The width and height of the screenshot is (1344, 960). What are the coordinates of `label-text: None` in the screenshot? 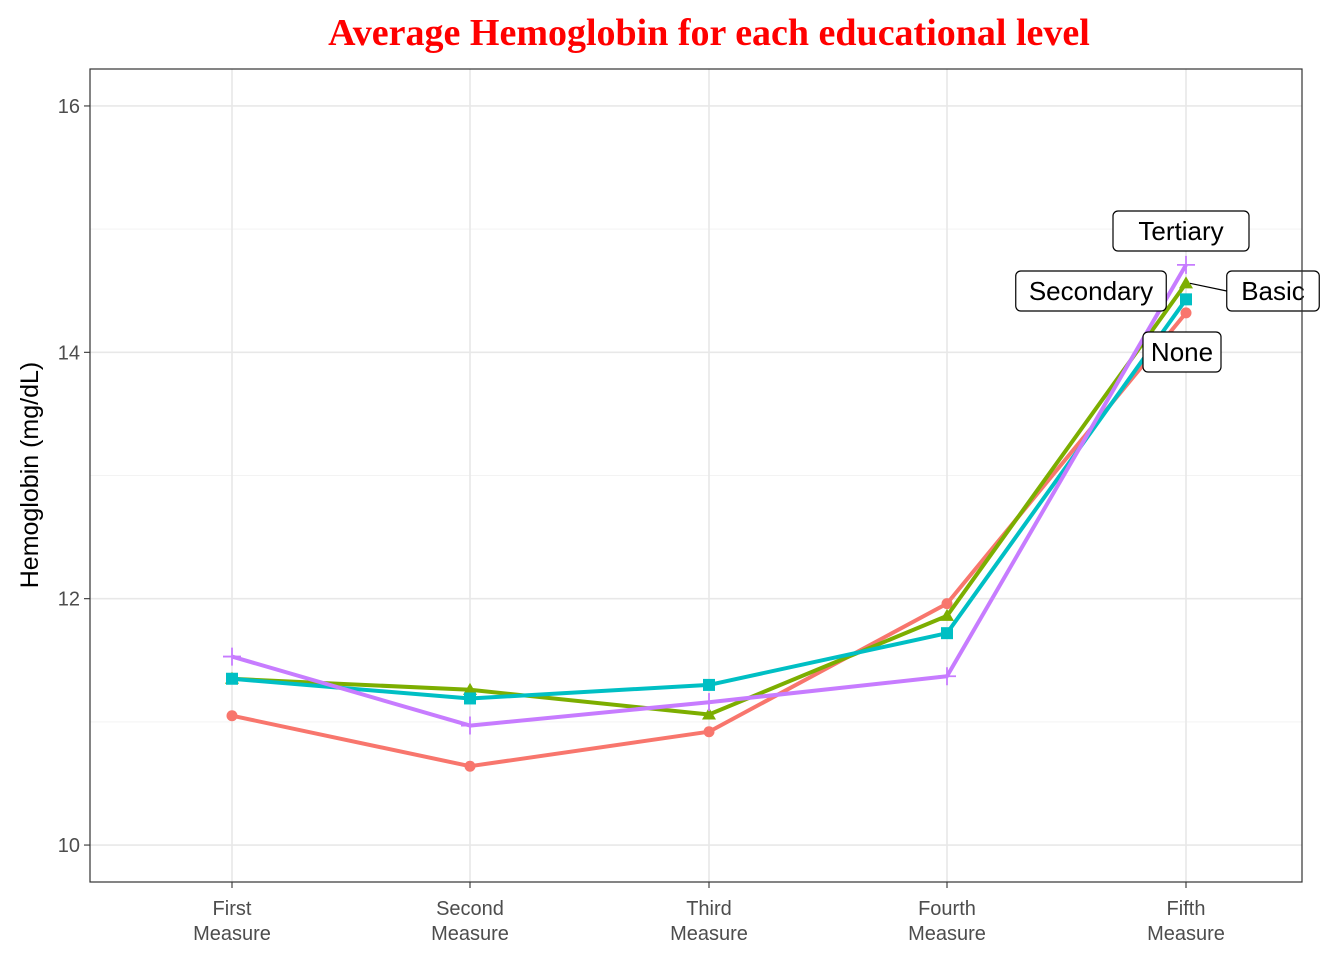 It's located at (1182, 352).